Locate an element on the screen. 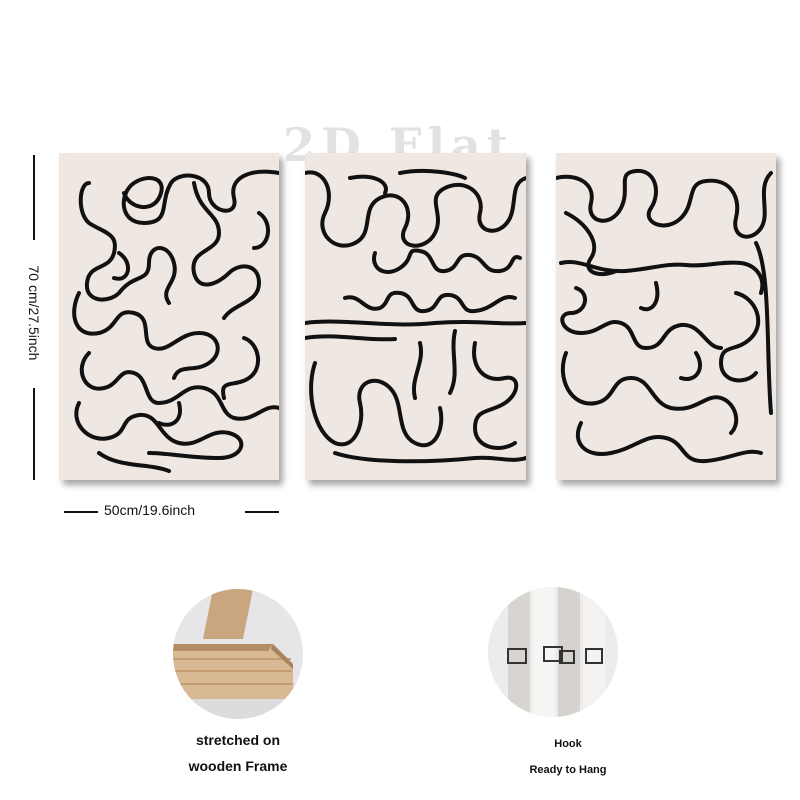  hook-icon is located at coordinates (553, 652).